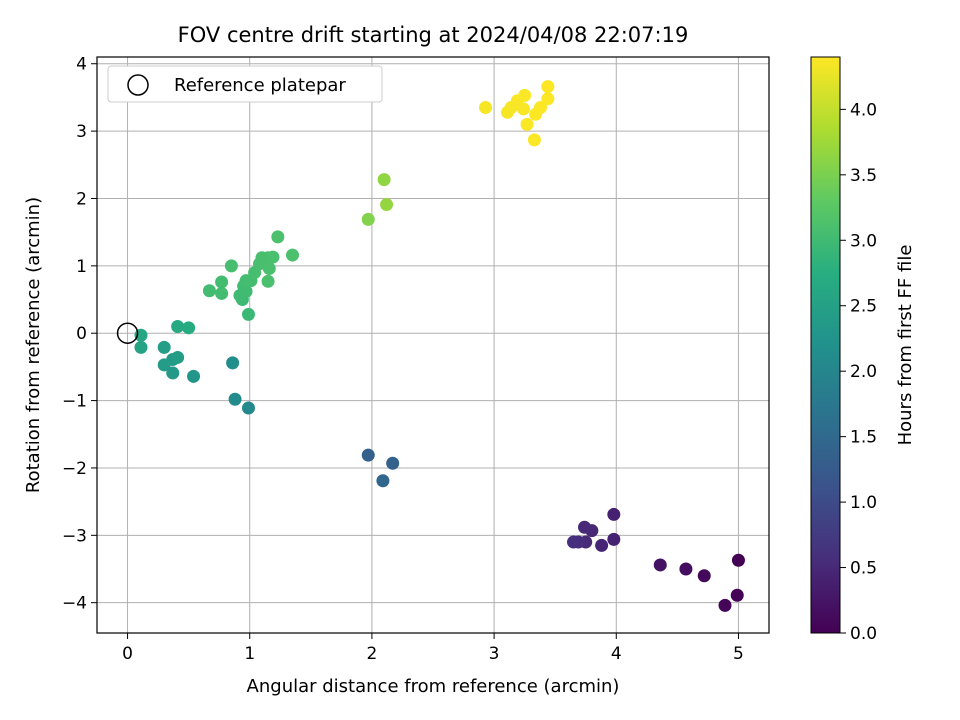 Image resolution: width=960 pixels, height=720 pixels. What do you see at coordinates (863, 176) in the screenshot?
I see `colorbar-tick-label: 3.5` at bounding box center [863, 176].